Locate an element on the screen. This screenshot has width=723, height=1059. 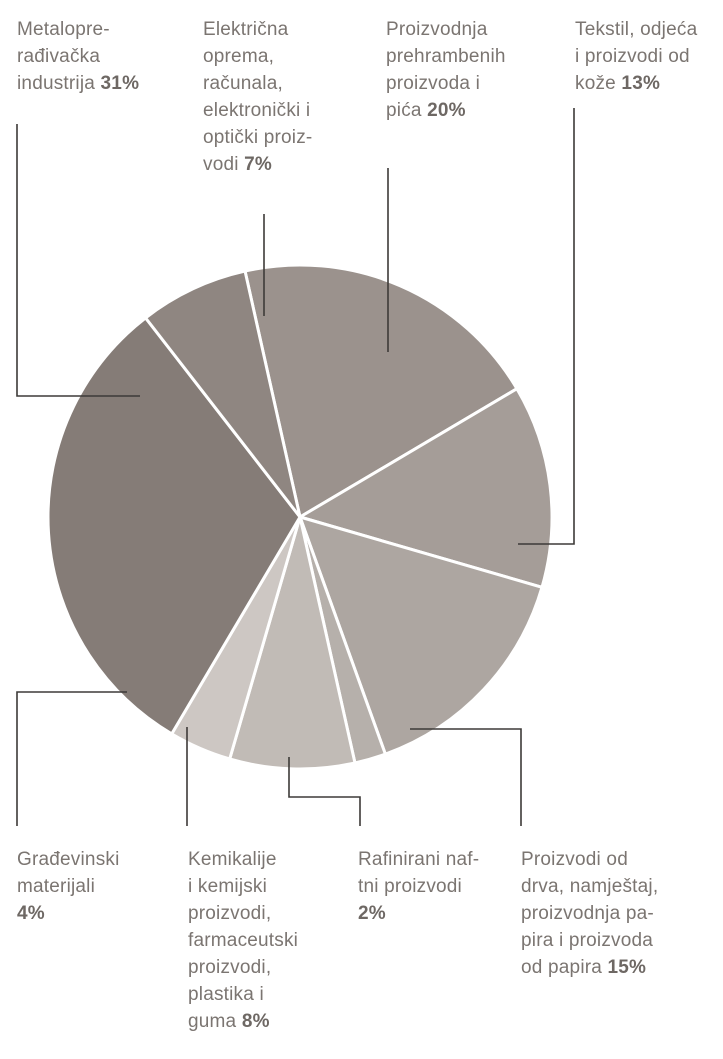
slice-label-text: Tekstil, odjeća i proizvodi od kože is located at coordinates (636, 56).